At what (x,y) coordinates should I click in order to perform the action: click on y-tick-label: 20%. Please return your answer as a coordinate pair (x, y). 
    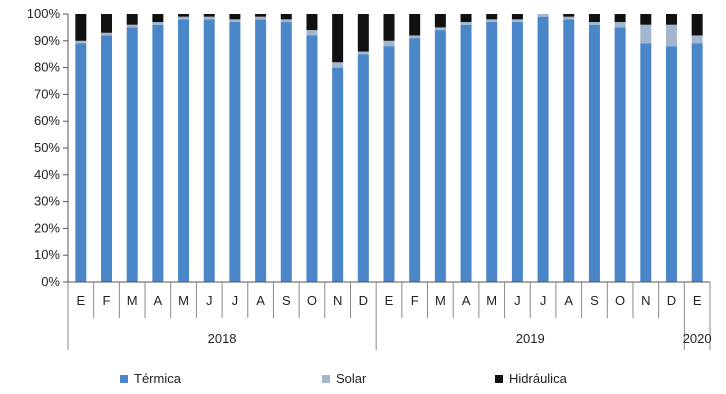
    Looking at the image, I should click on (47, 227).